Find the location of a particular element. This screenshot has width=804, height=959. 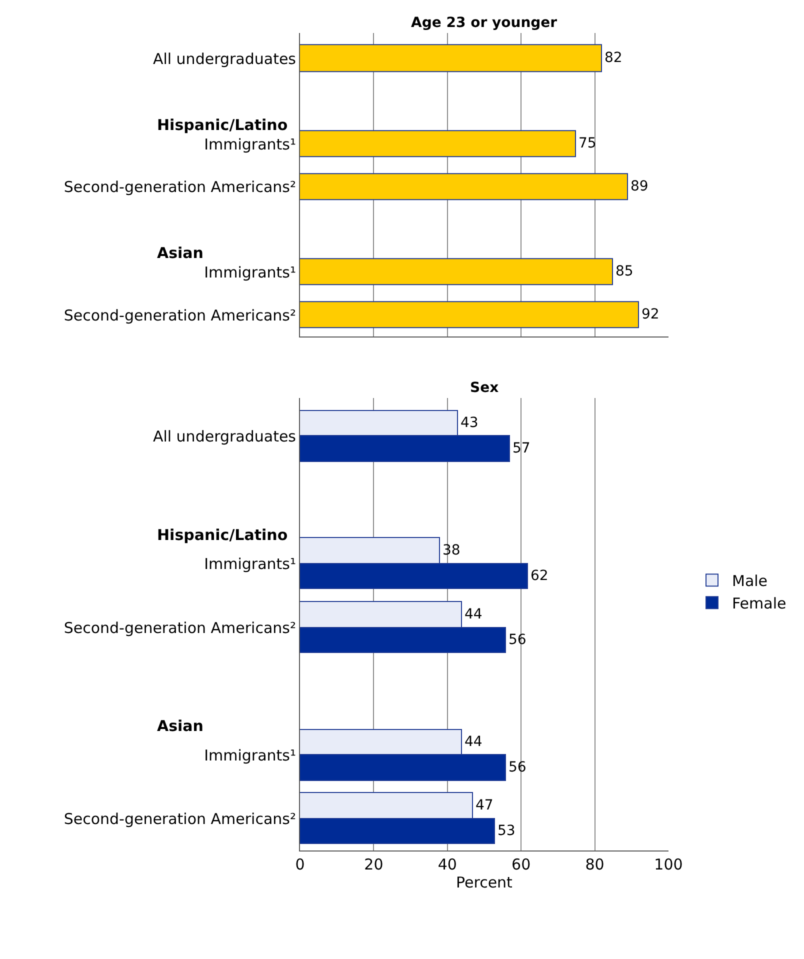

x-tick-label: 60 is located at coordinates (521, 865).